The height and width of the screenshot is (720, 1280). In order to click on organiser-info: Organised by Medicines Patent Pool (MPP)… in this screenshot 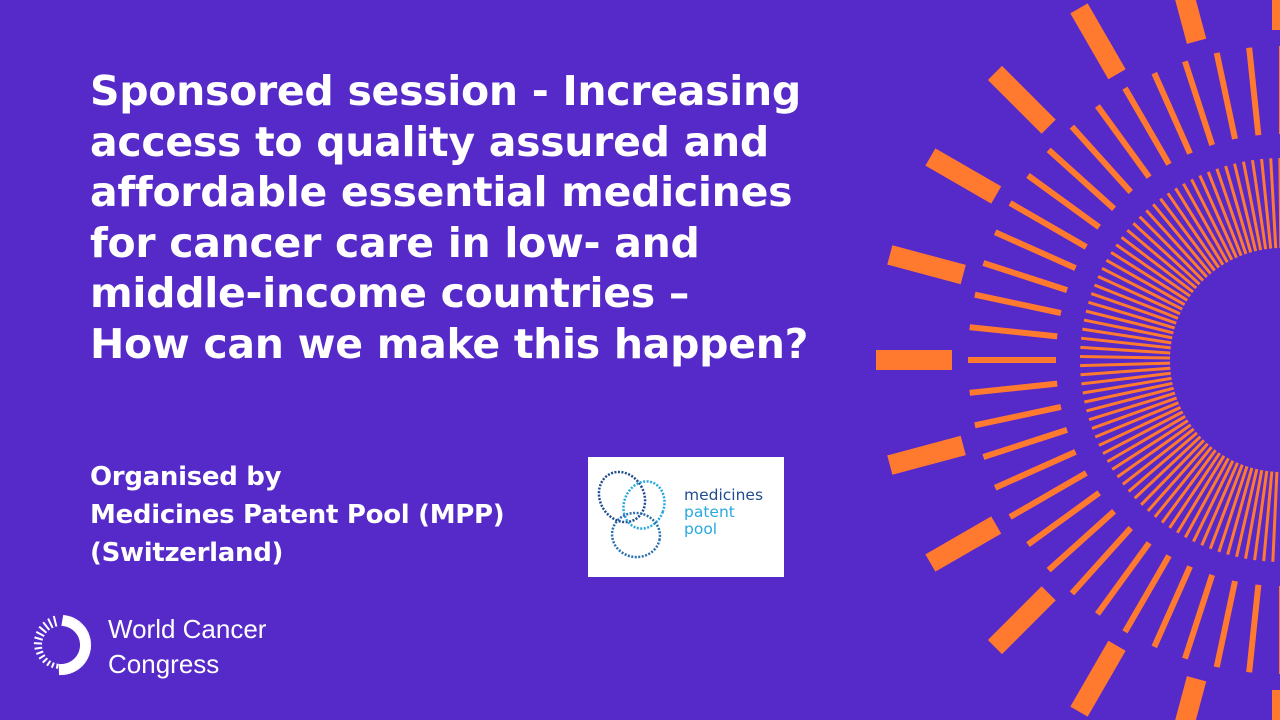, I will do `click(297, 515)`.